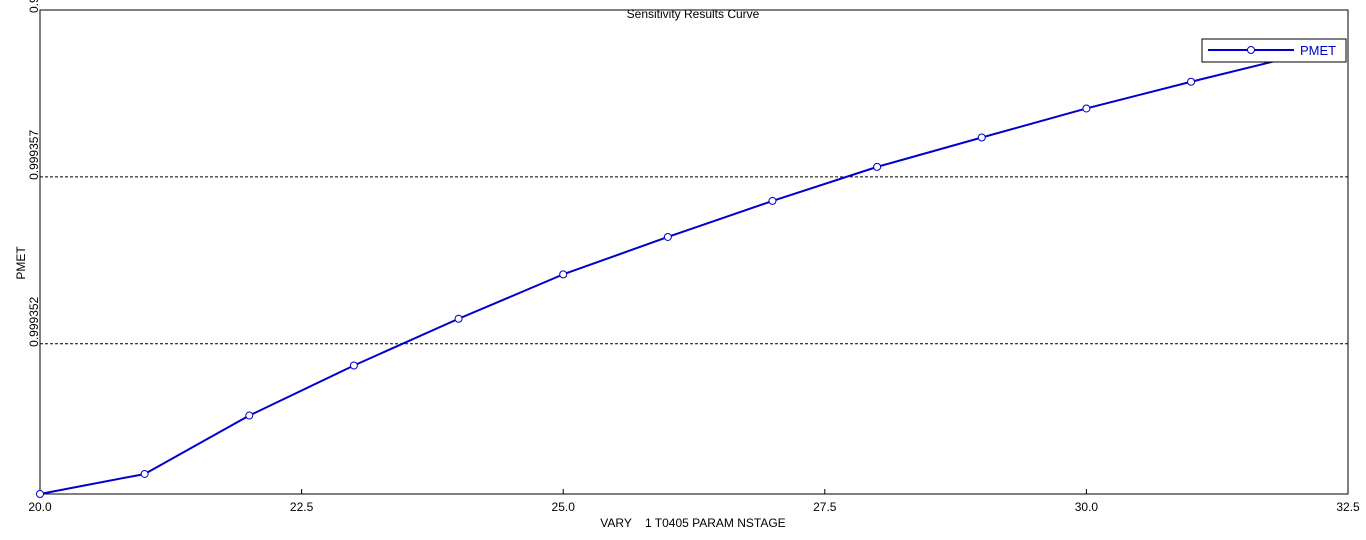 Image resolution: width=1366 pixels, height=540 pixels. What do you see at coordinates (1251, 50) in the screenshot?
I see `legend-marker` at bounding box center [1251, 50].